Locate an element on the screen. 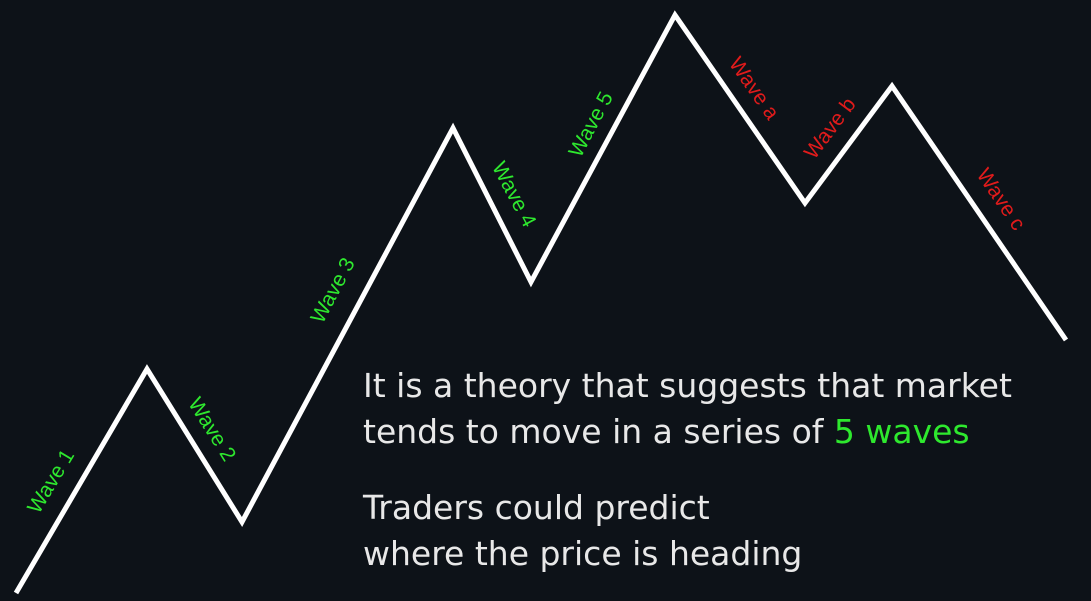 The image size is (1091, 601). caption-line-1: It is a theory that suggests that market is located at coordinates (687, 385).